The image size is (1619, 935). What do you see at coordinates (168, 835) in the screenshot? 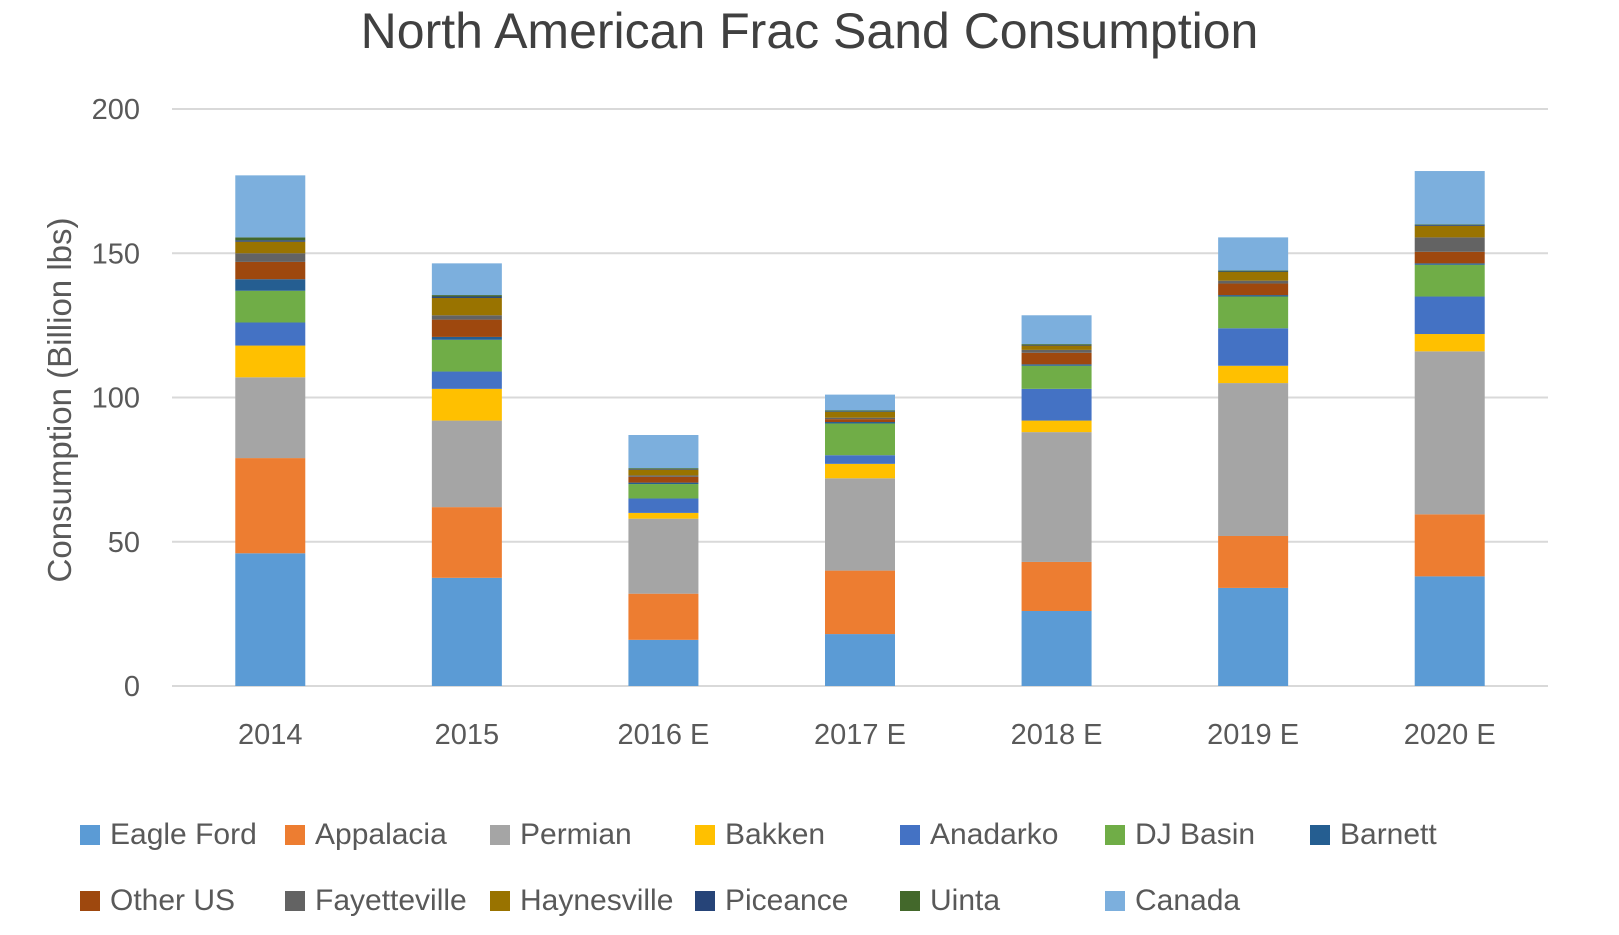
I see `legend-item-eagle-ford: Eagle Ford` at bounding box center [168, 835].